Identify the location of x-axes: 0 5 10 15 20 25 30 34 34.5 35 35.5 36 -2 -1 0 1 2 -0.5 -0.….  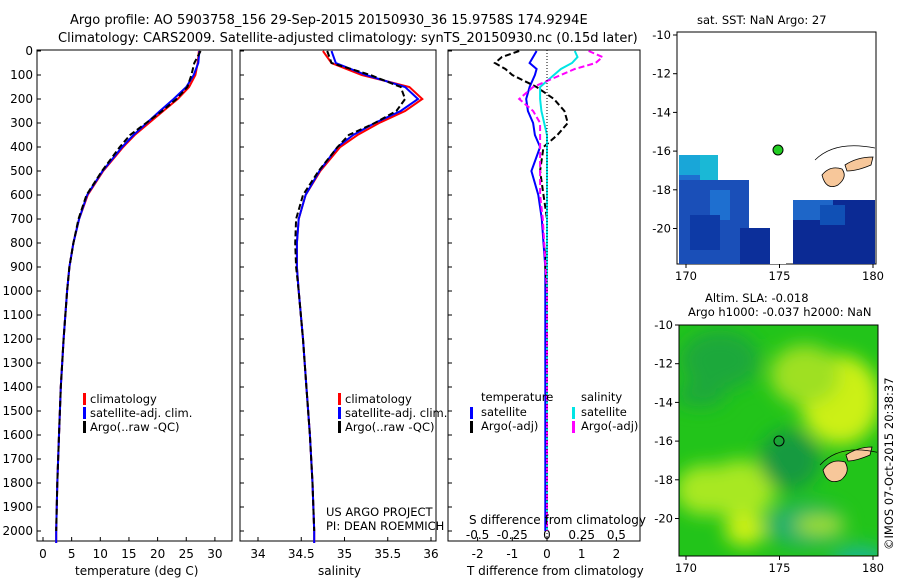
(332, 544).